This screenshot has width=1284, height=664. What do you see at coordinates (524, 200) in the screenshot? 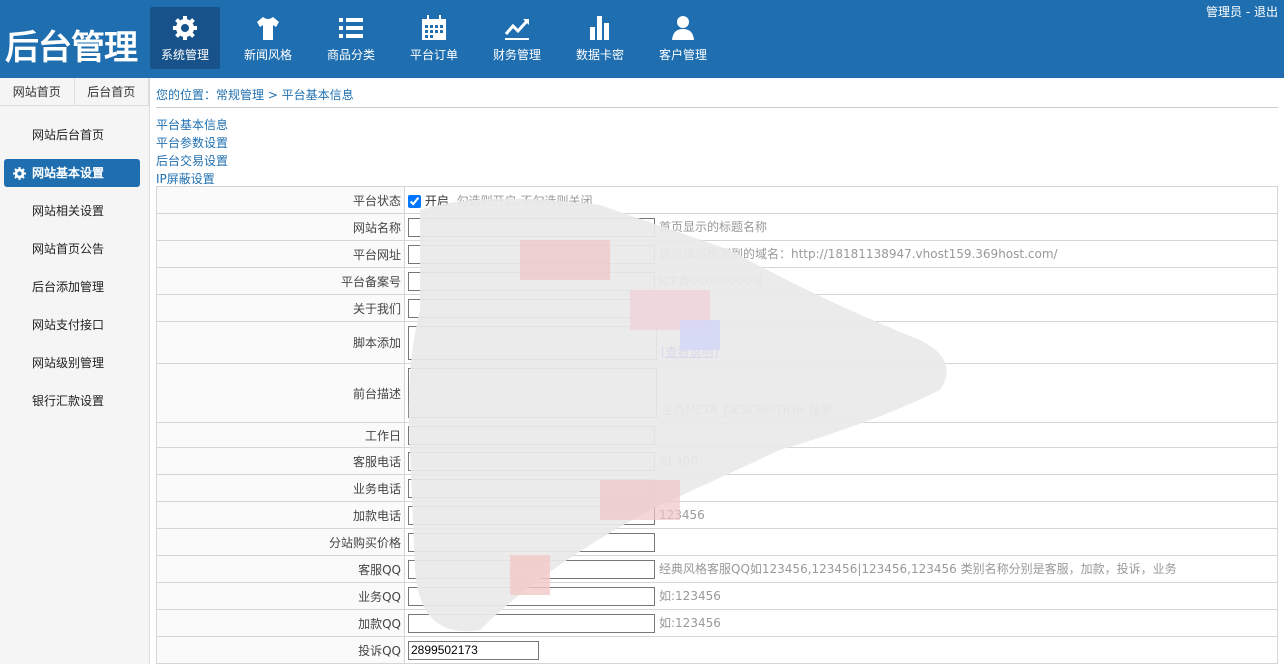
I see `hint: 勾选则开启,不勾选则关闭` at bounding box center [524, 200].